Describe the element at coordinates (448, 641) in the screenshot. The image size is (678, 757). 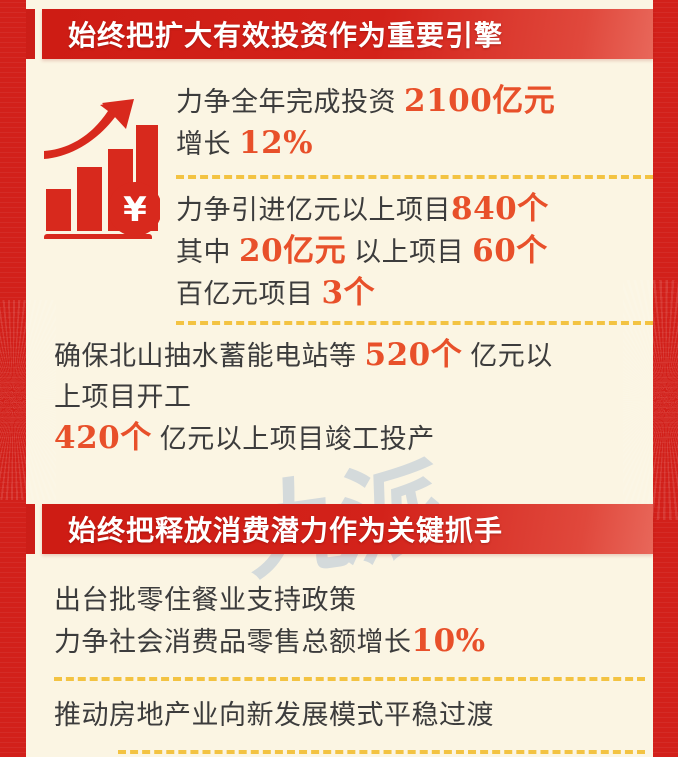
I see `highlight-value: 10%` at that location.